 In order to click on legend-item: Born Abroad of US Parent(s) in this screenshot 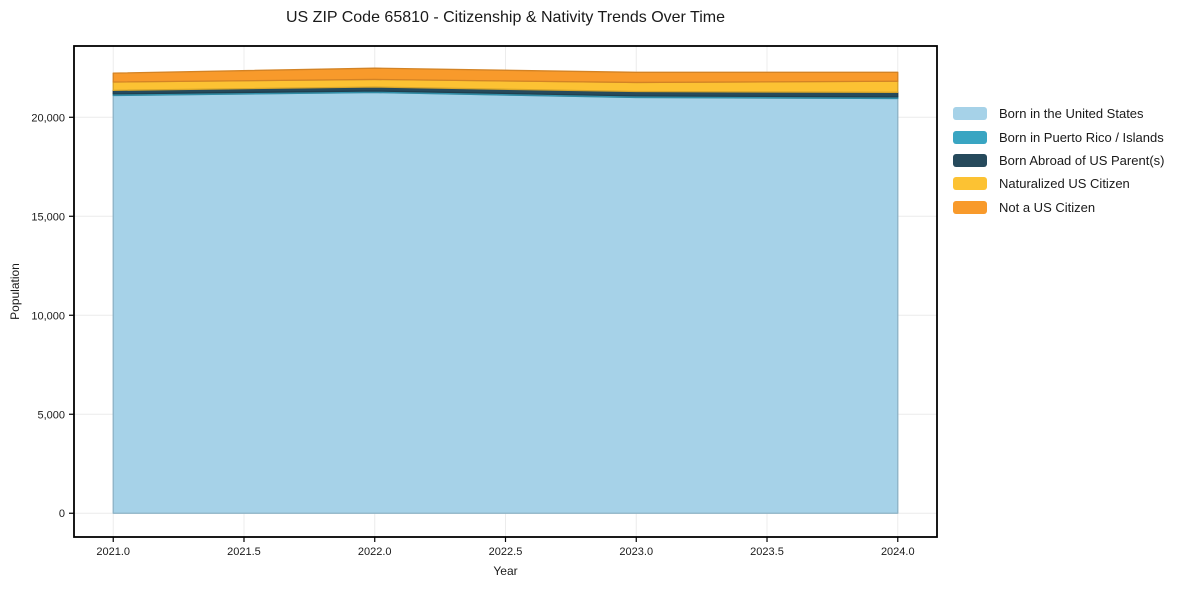, I will do `click(1058, 160)`.